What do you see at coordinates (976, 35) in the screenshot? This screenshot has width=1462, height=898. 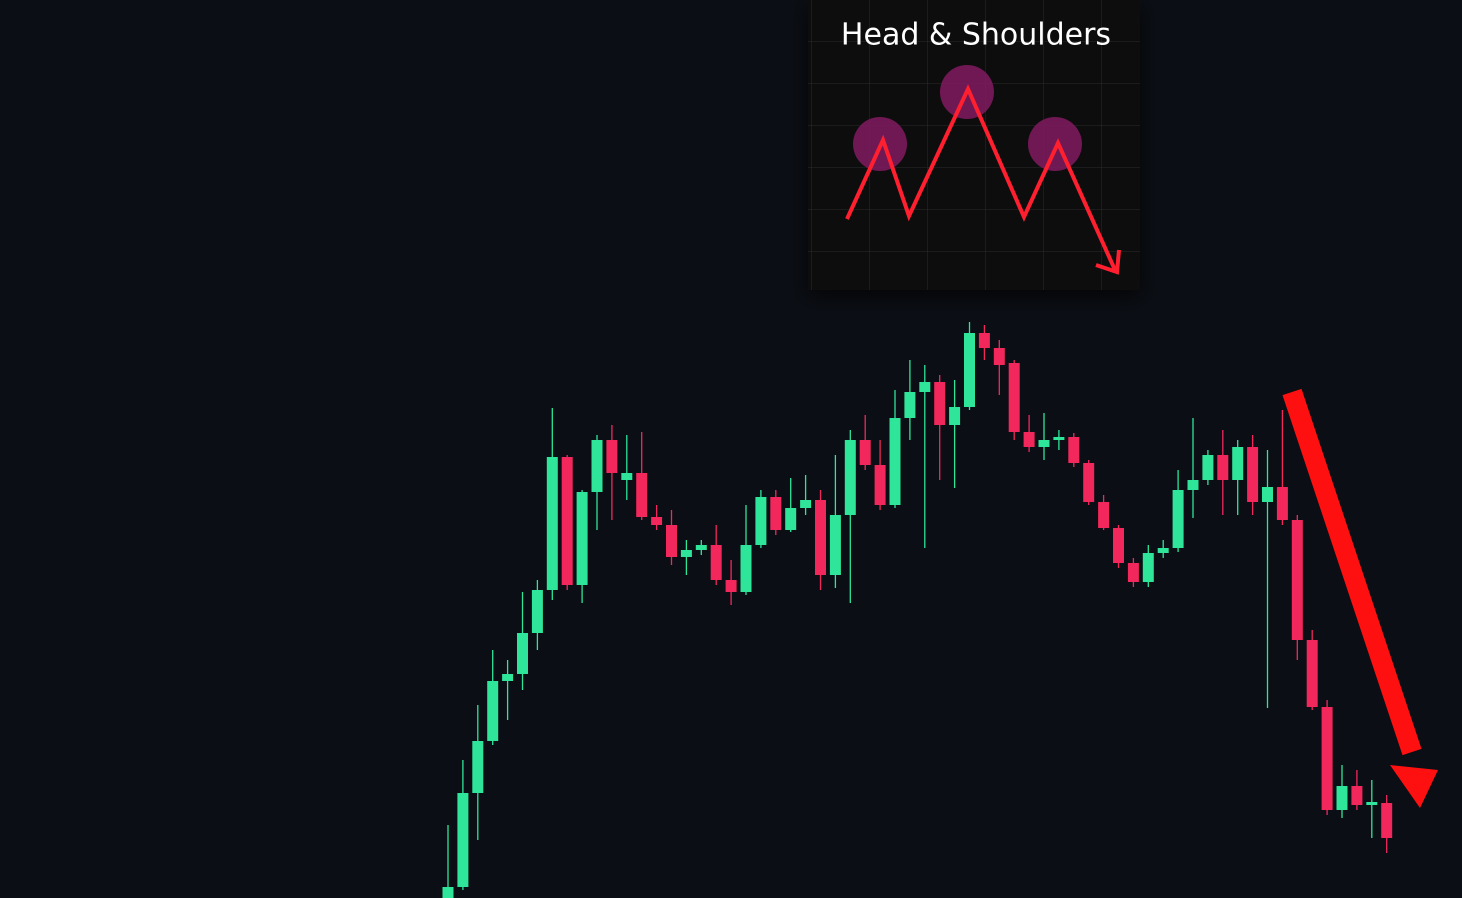 I see `chart-title: Head & Shoulders` at bounding box center [976, 35].